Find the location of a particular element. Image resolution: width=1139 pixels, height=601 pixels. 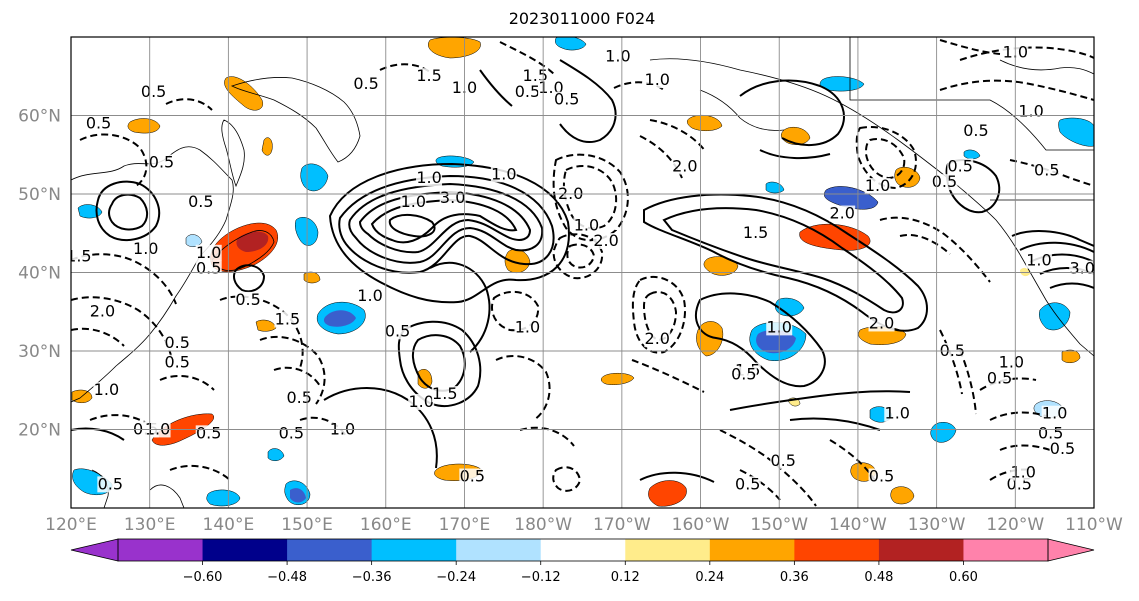

longitude-tick-label: 150°W is located at coordinates (779, 525).